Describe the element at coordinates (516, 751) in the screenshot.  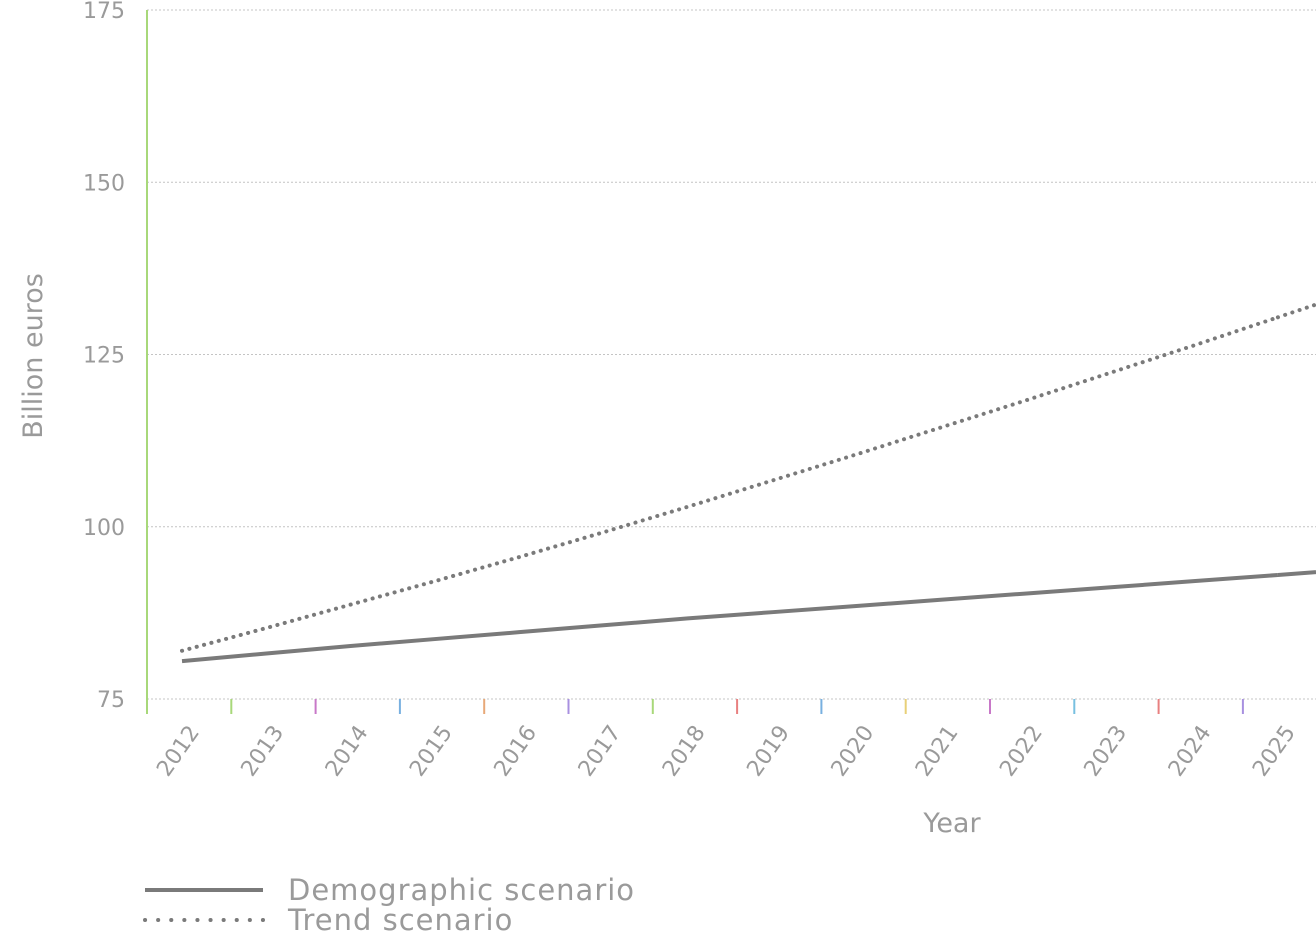
I see `x-tick-label: 2016` at that location.